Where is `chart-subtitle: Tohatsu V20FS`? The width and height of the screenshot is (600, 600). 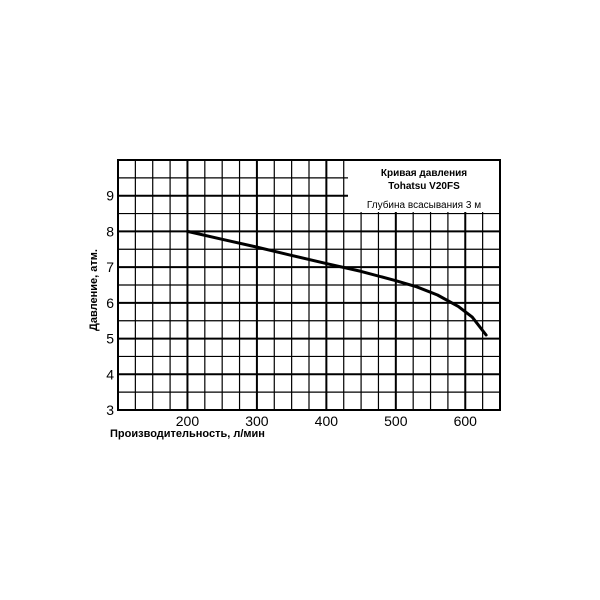
chart-subtitle: Tohatsu V20FS is located at coordinates (424, 186).